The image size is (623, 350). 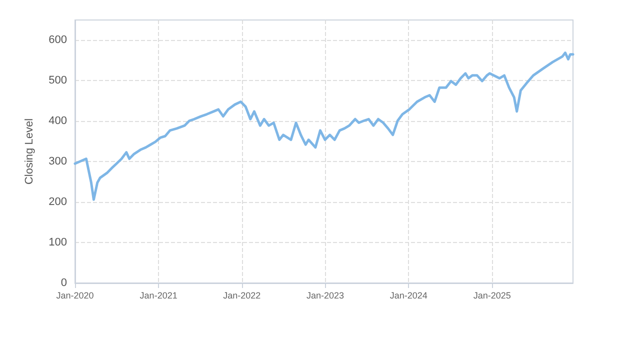 I want to click on y-tick-label: 200, so click(x=57, y=202).